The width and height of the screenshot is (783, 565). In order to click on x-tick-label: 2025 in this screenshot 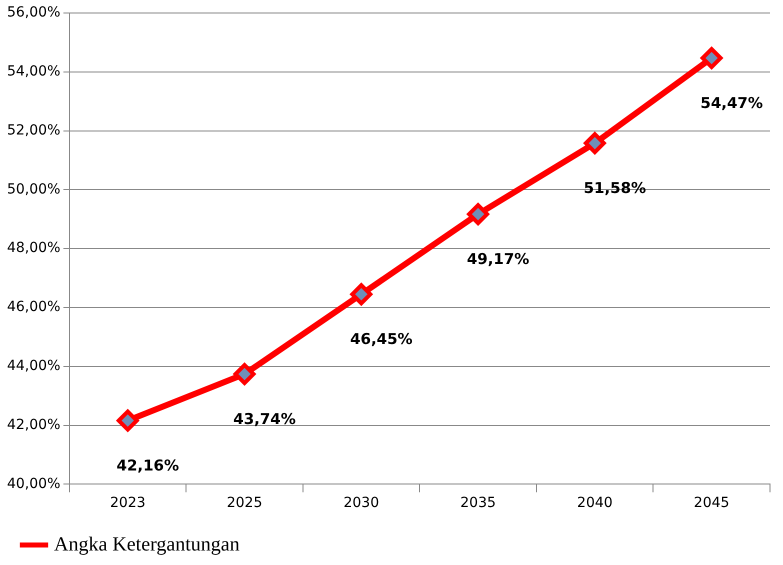, I will do `click(244, 503)`.